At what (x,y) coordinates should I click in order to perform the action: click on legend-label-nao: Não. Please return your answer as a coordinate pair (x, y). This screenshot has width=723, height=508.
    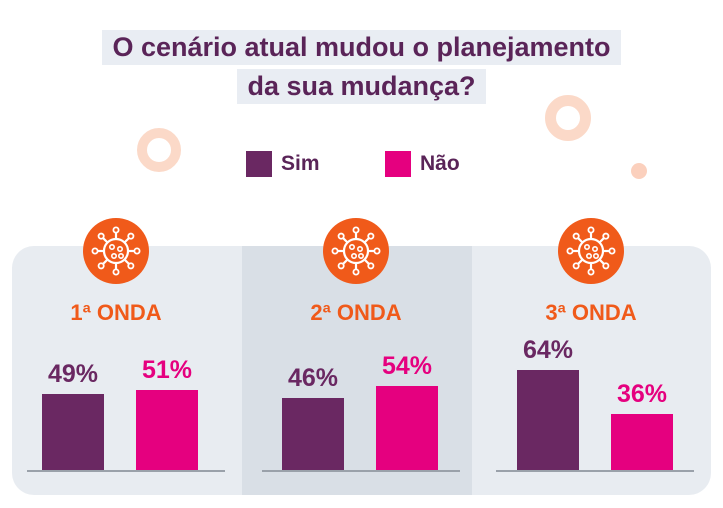
    Looking at the image, I should click on (440, 163).